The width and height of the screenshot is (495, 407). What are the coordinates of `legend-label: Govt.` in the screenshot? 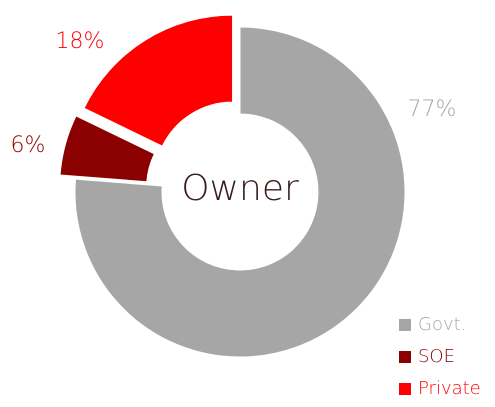 It's located at (442, 324).